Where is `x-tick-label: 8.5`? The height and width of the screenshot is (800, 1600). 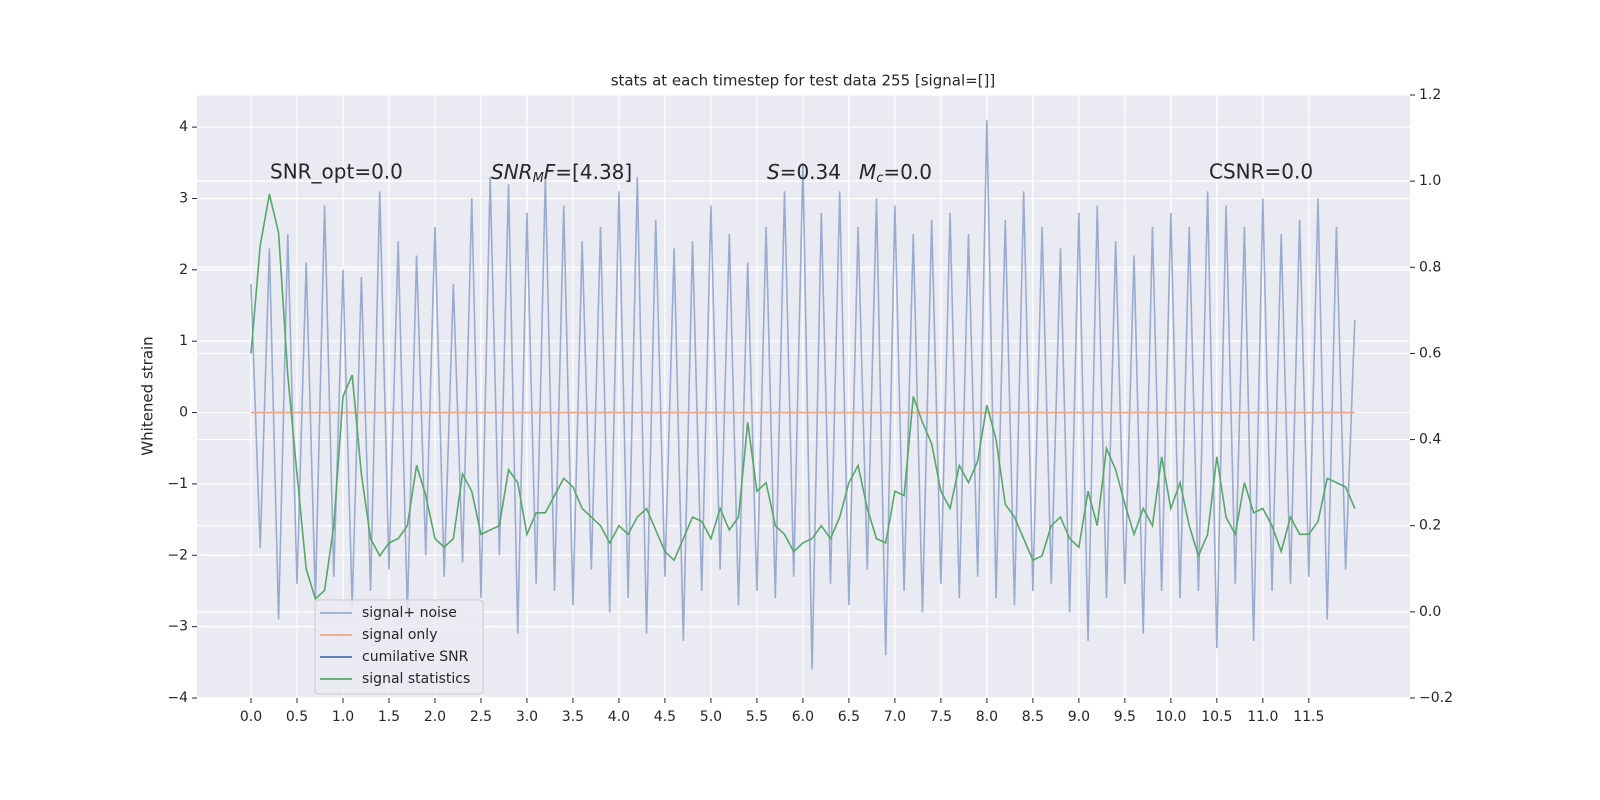 x-tick-label: 8.5 is located at coordinates (1033, 717).